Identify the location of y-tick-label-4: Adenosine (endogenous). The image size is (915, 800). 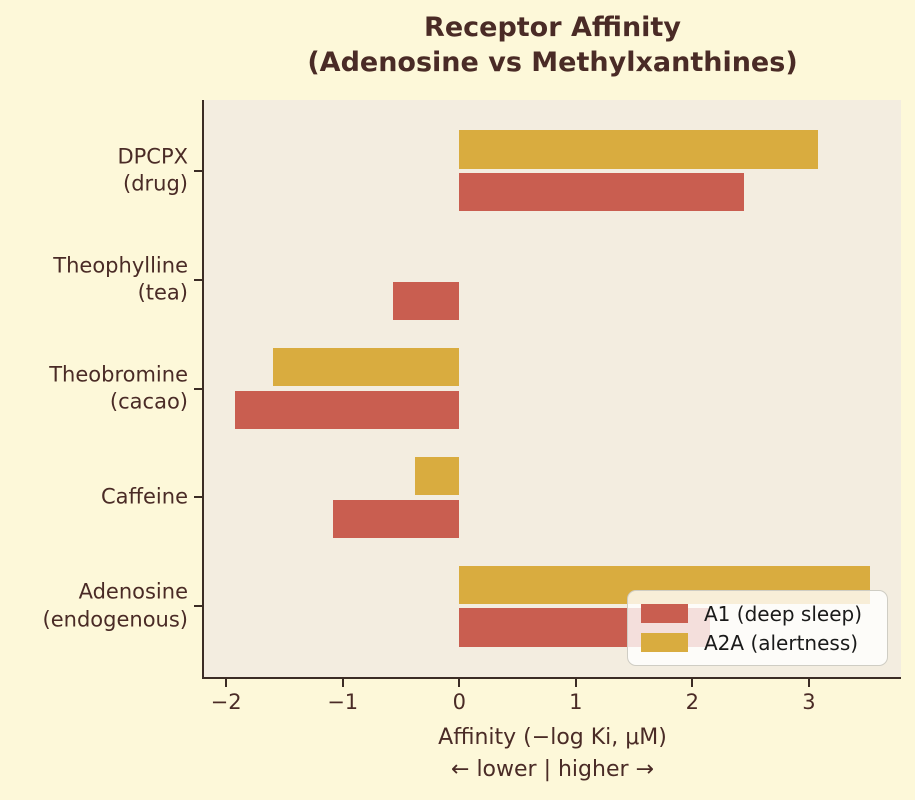
(115, 605).